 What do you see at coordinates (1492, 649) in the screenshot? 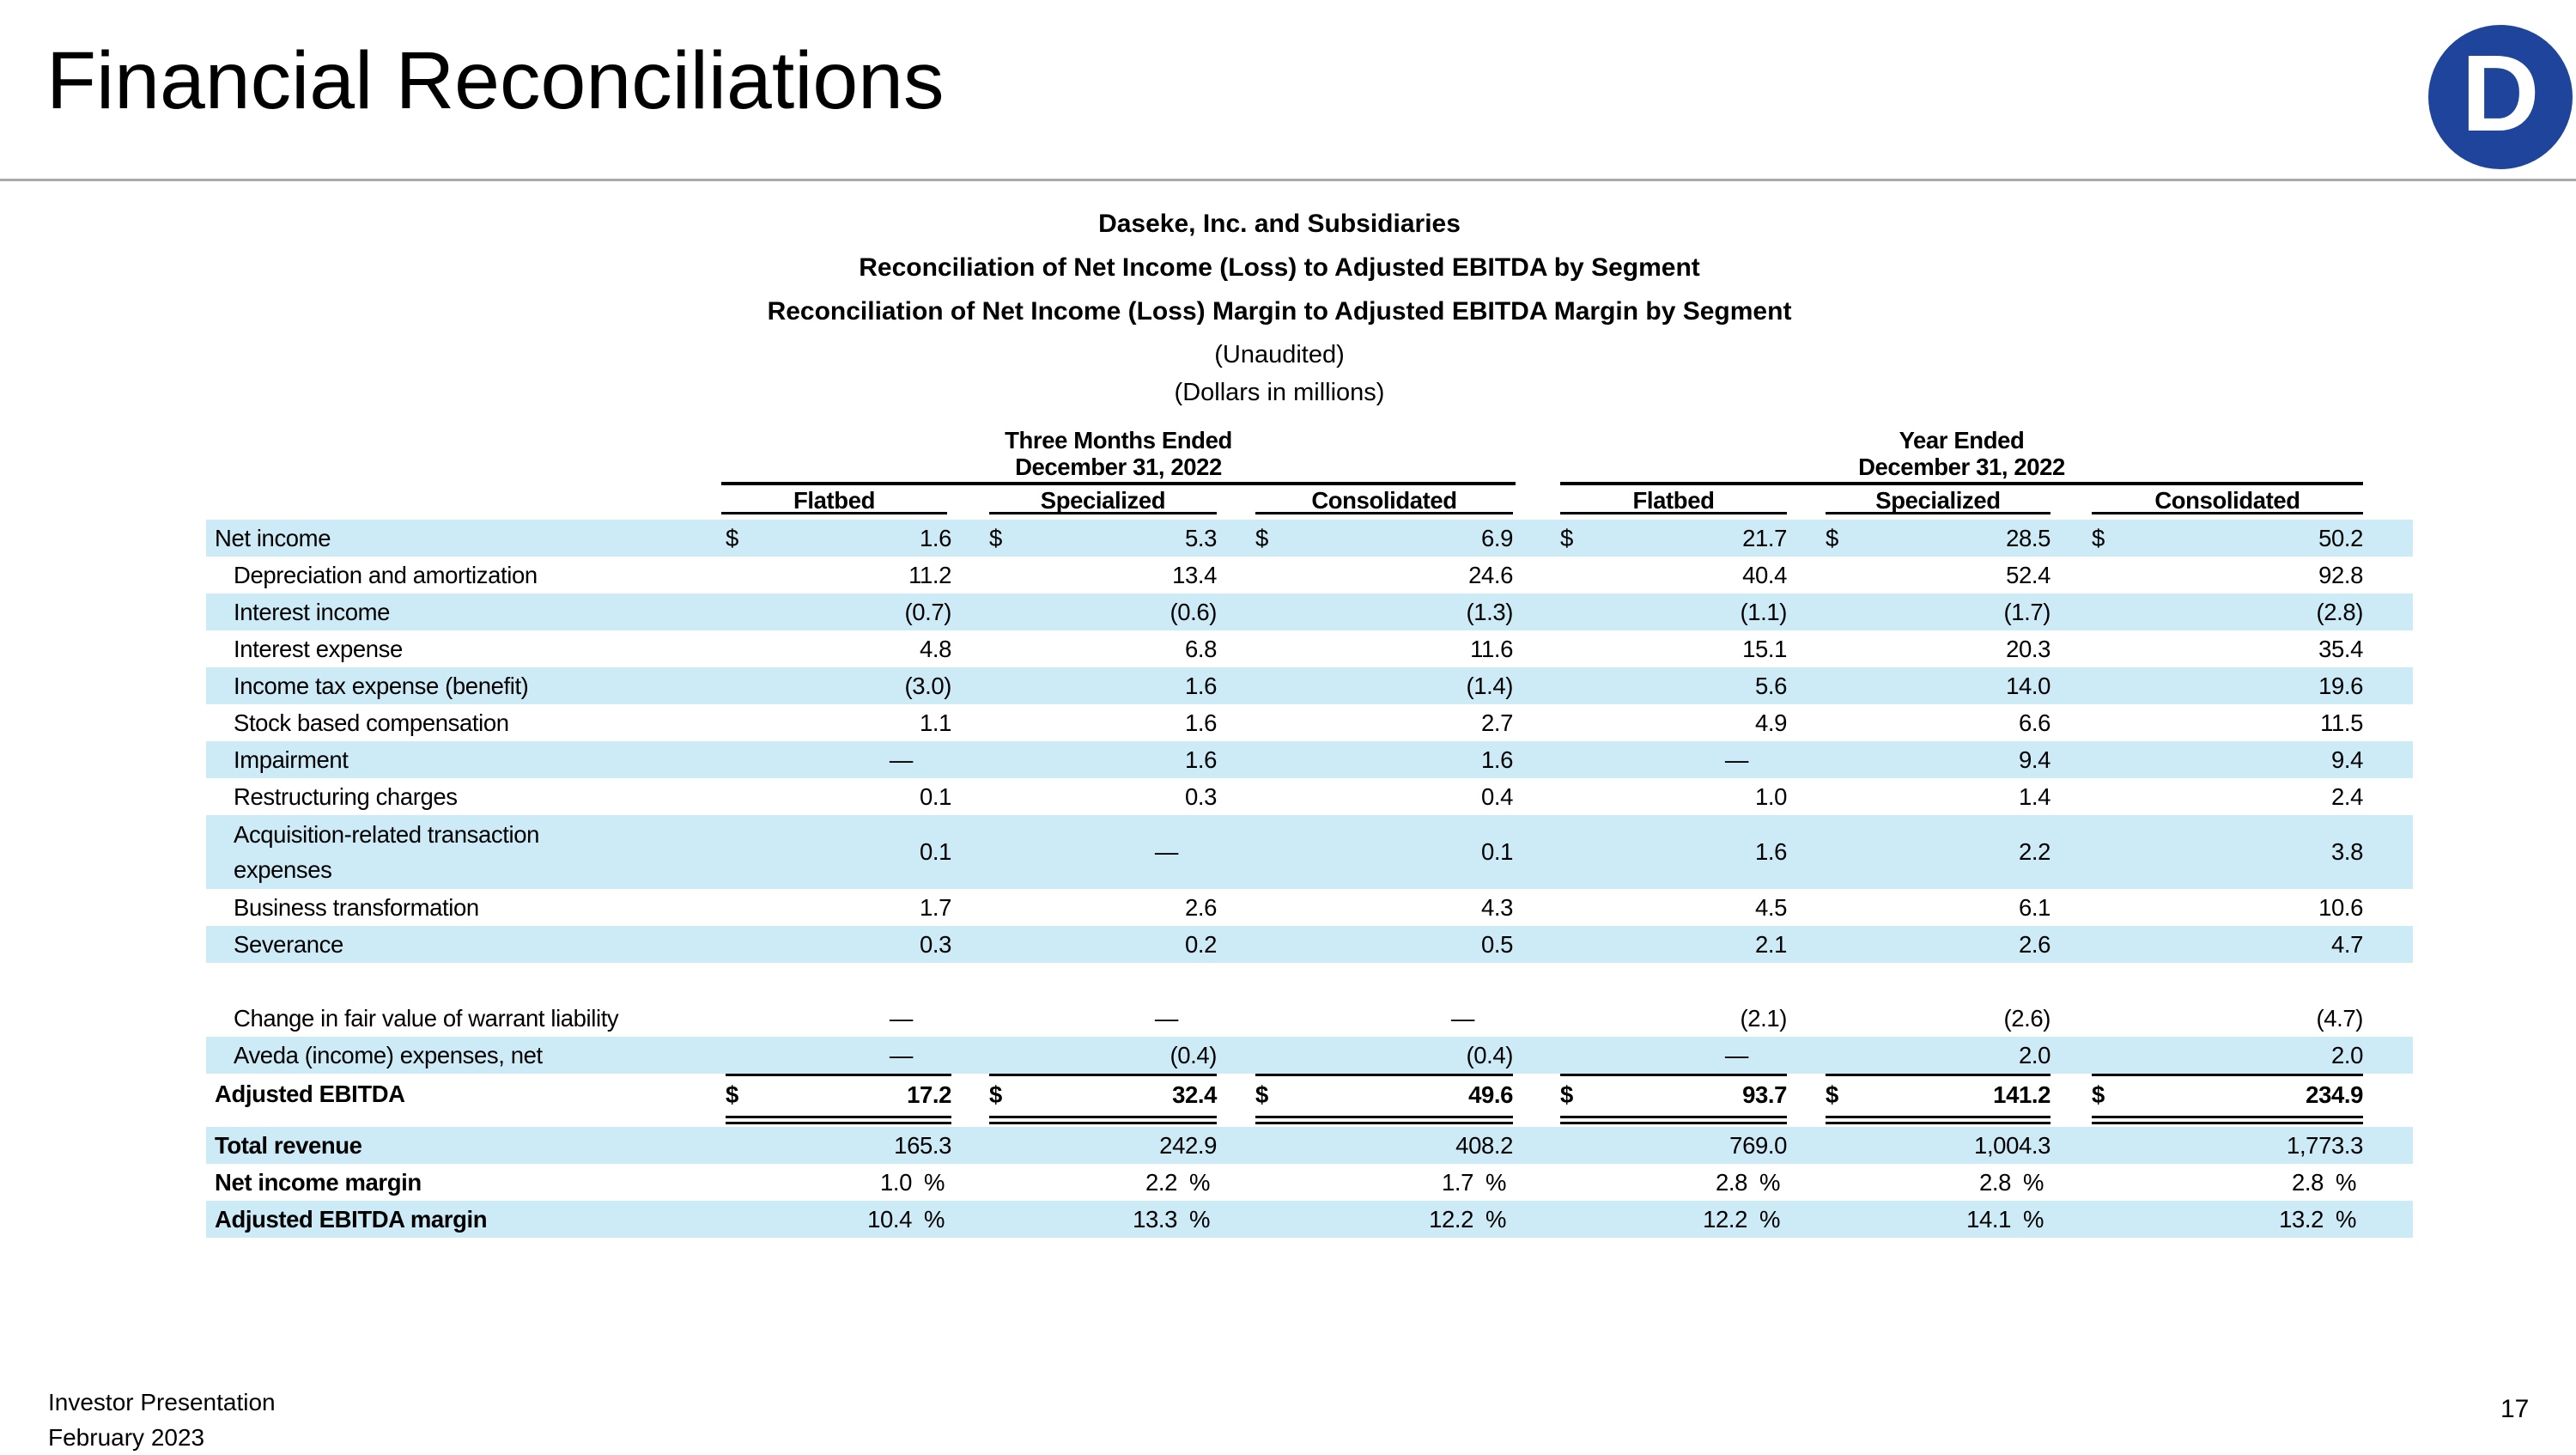
I see `cell-value: 11.6` at bounding box center [1492, 649].